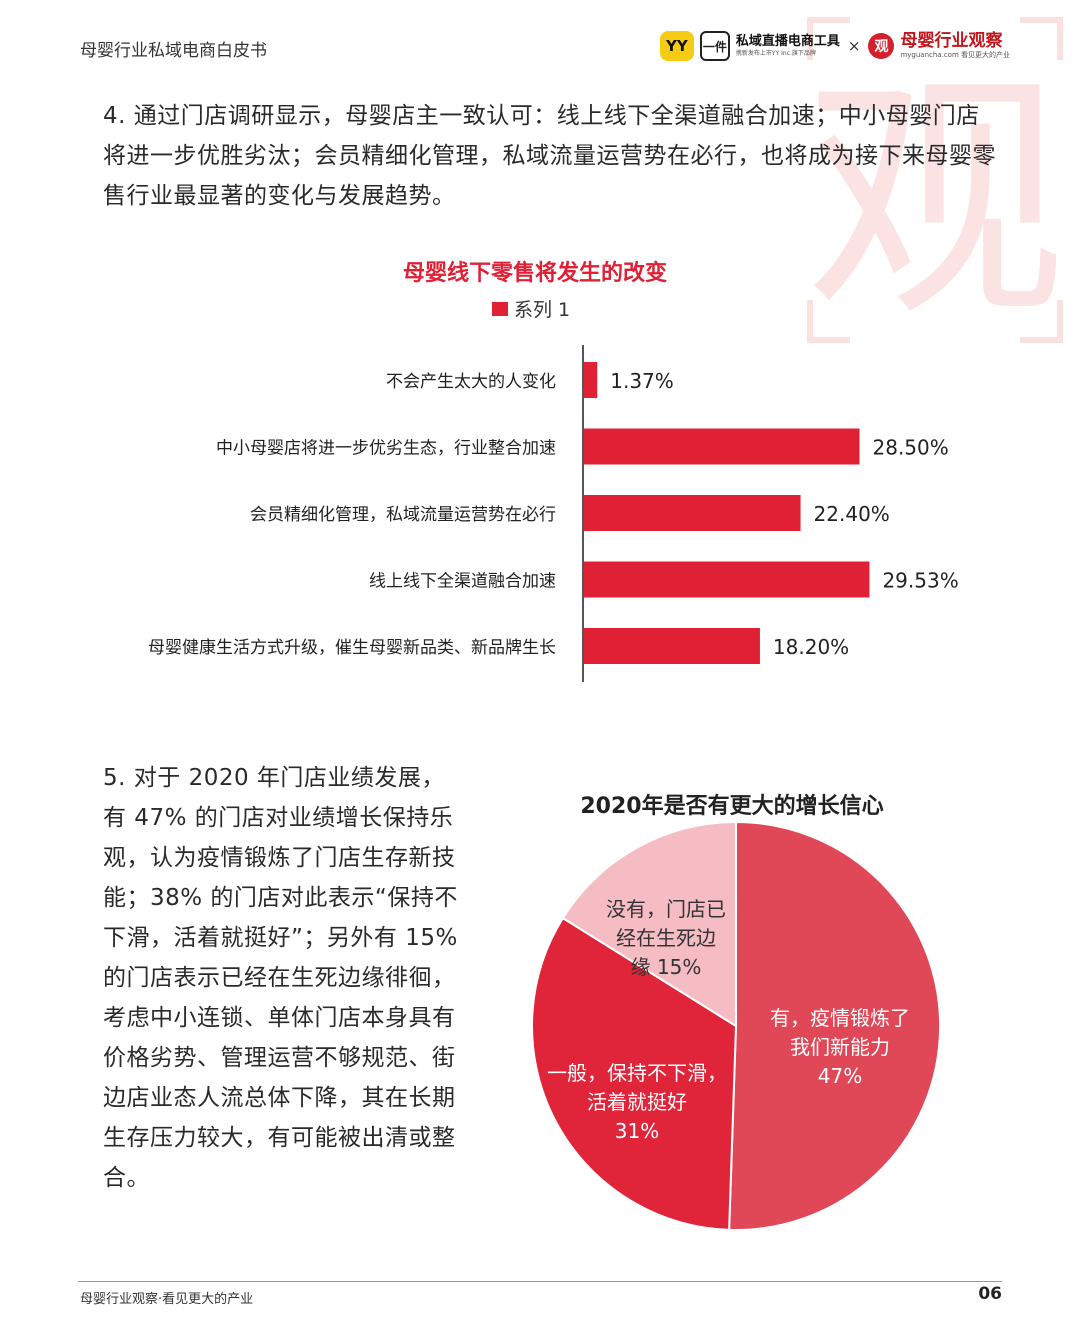 This screenshot has height=1337, width=1080. I want to click on footer-text: 母婴行业观察·看见更大的产业, so click(167, 1299).